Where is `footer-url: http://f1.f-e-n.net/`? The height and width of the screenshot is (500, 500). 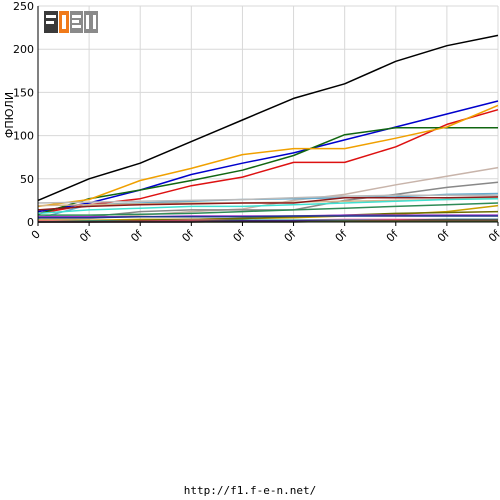
footer-url: http://f1.f-e-n.net/ is located at coordinates (250, 490).